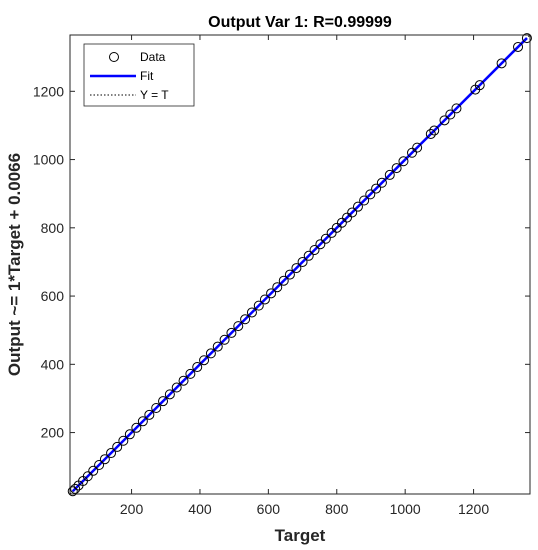 The height and width of the screenshot is (550, 538). Describe the element at coordinates (153, 57) in the screenshot. I see `legend-data-label: Data` at that location.